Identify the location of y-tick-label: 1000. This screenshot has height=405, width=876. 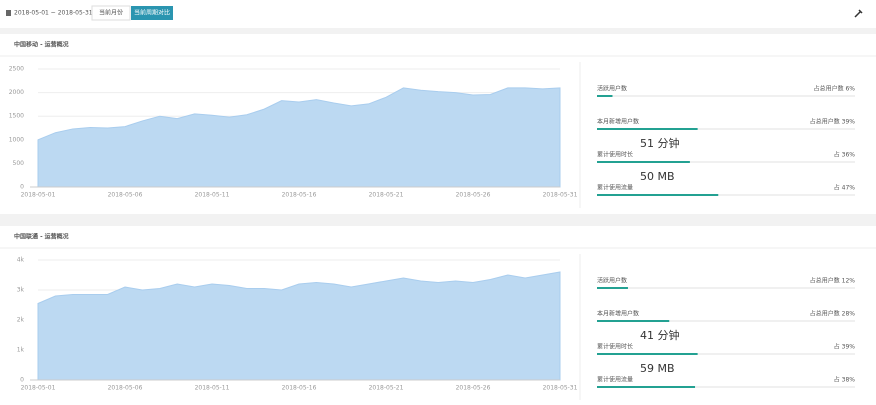
(16, 139).